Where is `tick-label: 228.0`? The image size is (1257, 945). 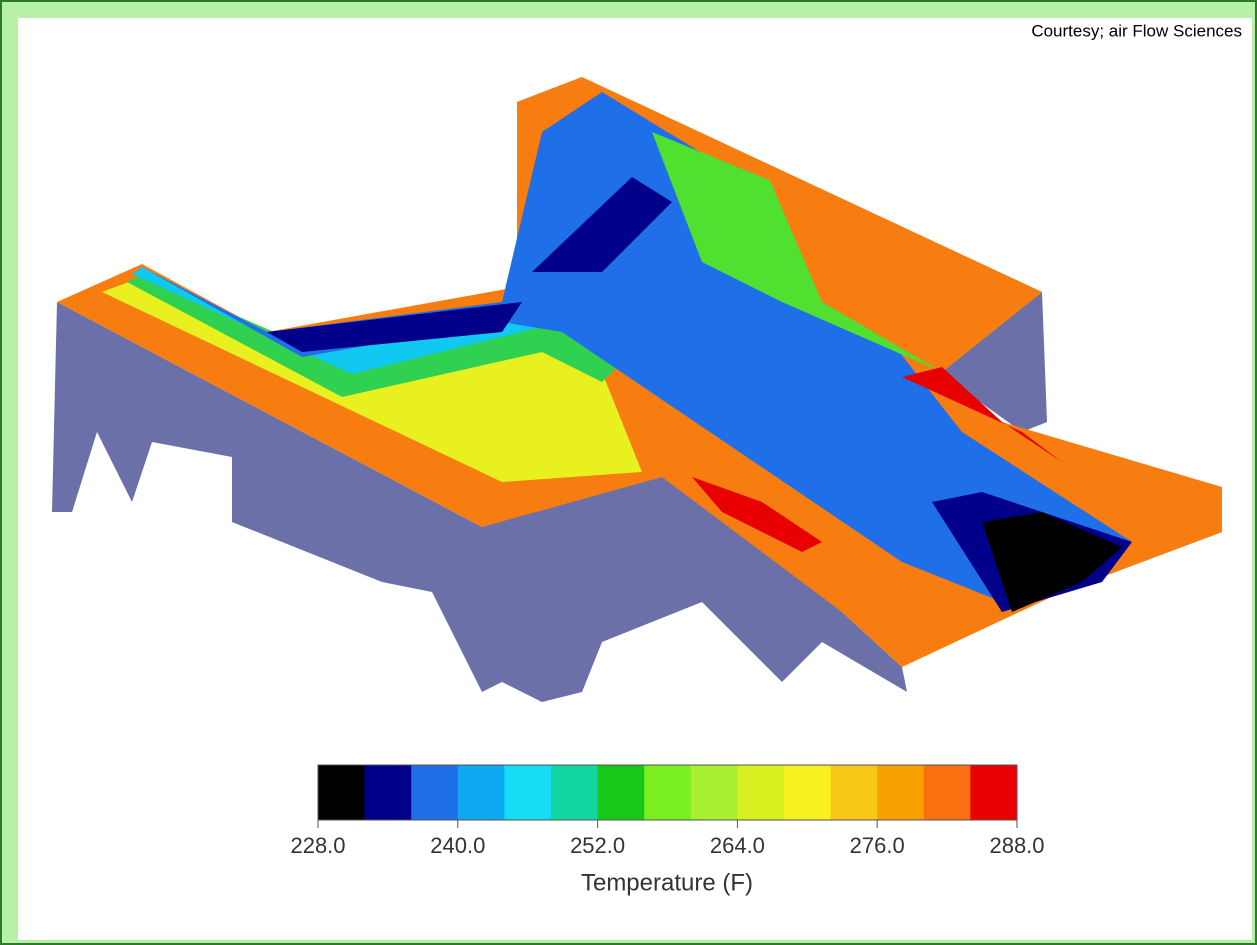
tick-label: 228.0 is located at coordinates (317, 845).